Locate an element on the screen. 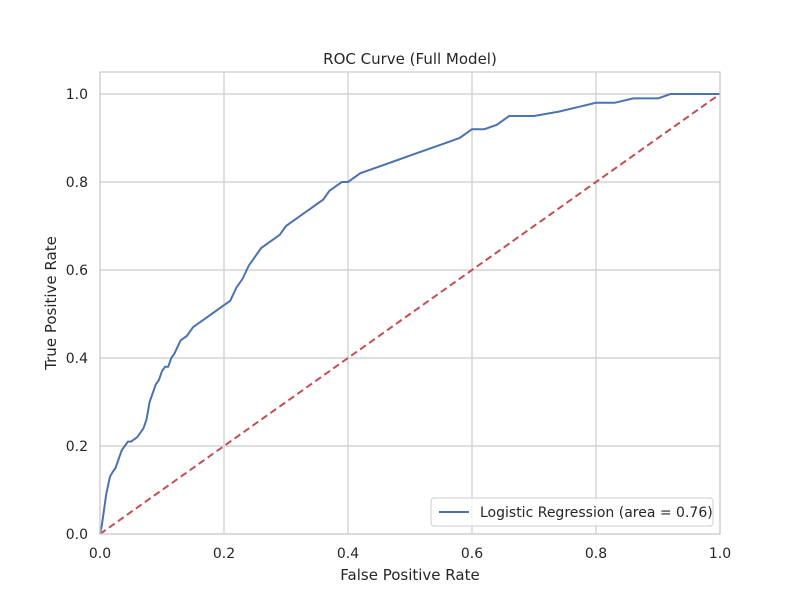  x-tick-label: 0.8 is located at coordinates (596, 554).